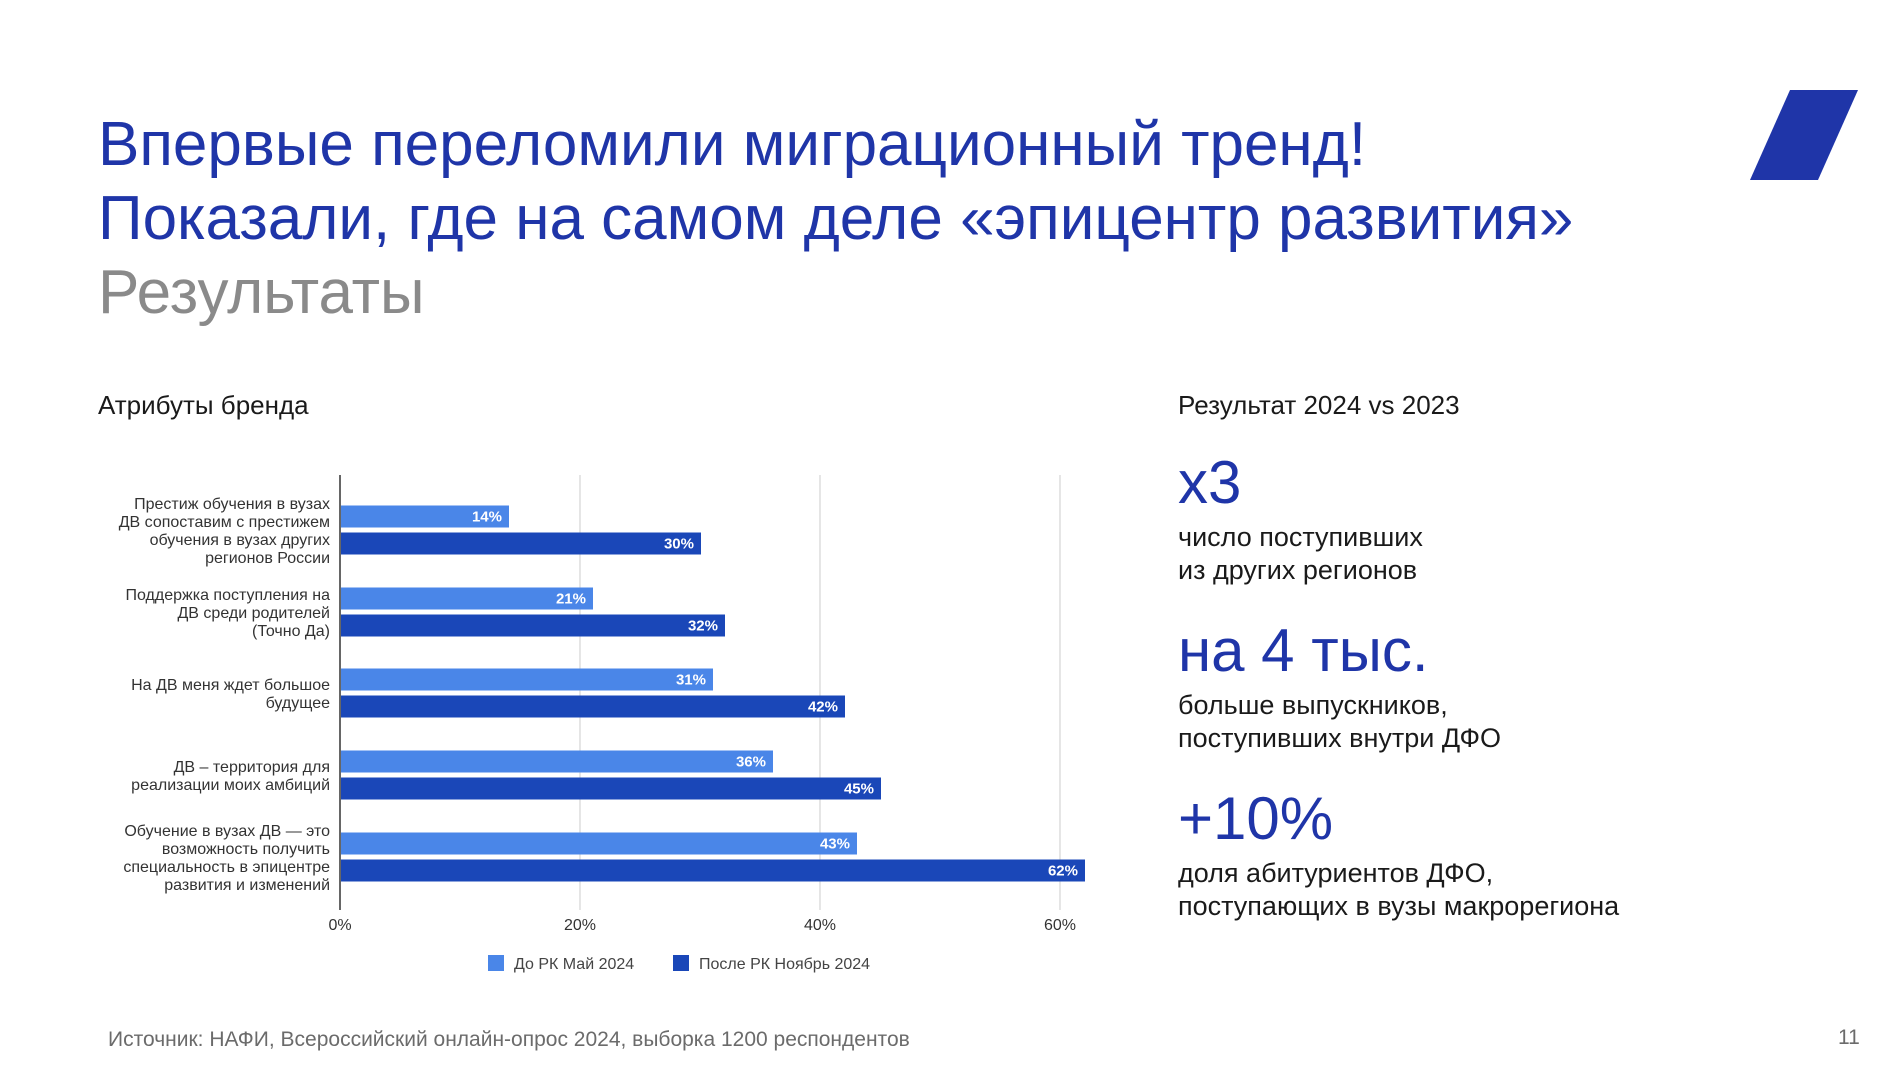  Describe the element at coordinates (1060, 925) in the screenshot. I see `x-tick-label: 60%` at that location.